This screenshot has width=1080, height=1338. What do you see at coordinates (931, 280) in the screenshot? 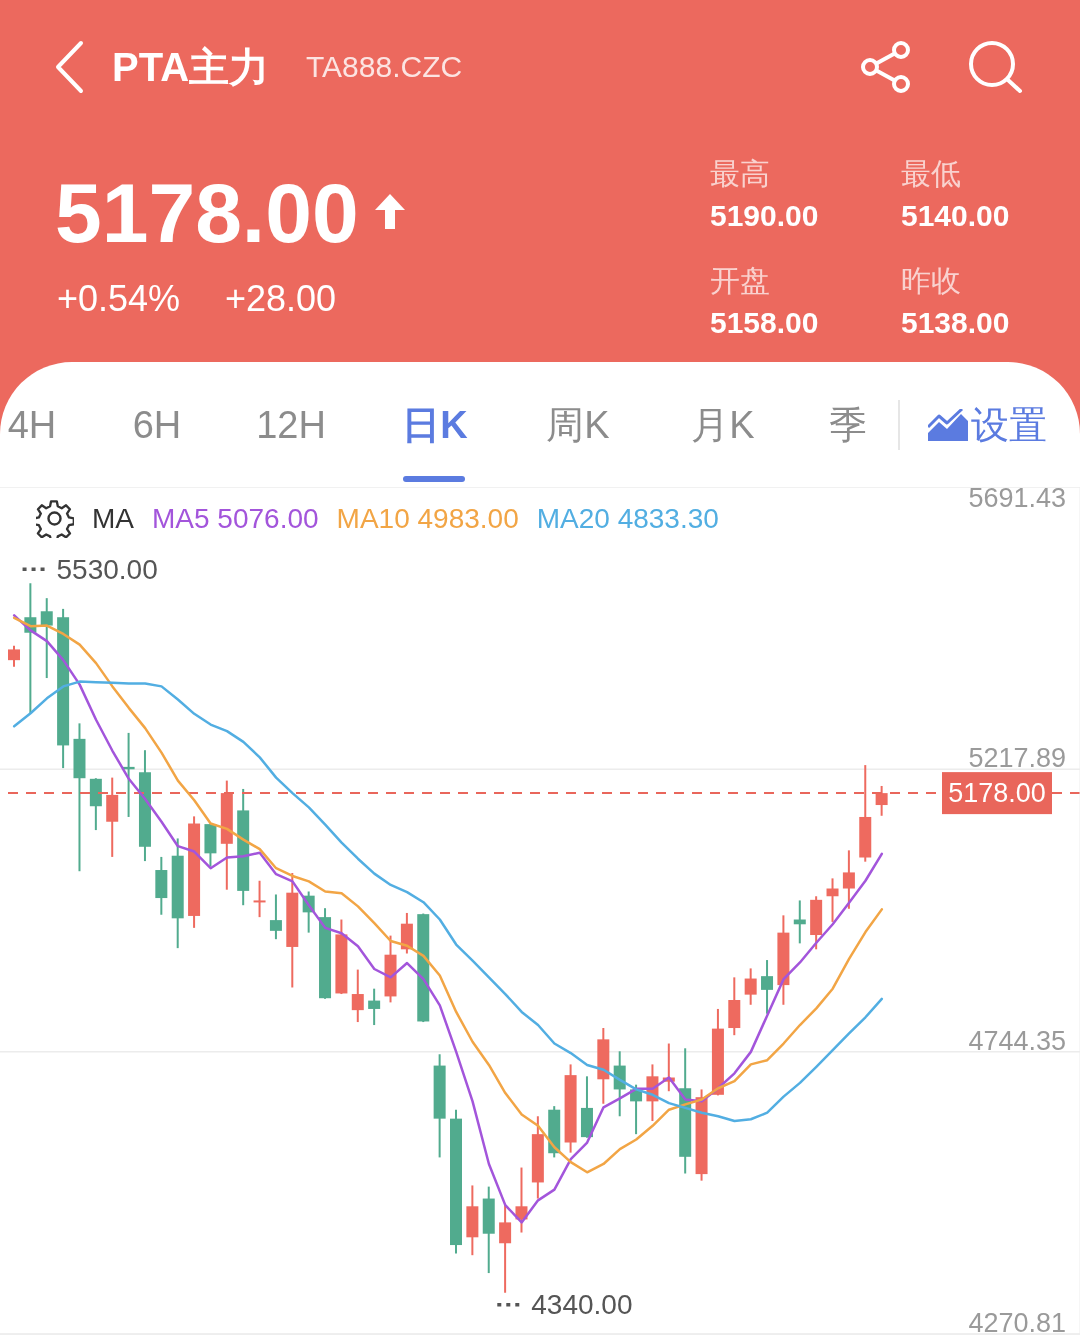
I see `text: 昨收` at bounding box center [931, 280].